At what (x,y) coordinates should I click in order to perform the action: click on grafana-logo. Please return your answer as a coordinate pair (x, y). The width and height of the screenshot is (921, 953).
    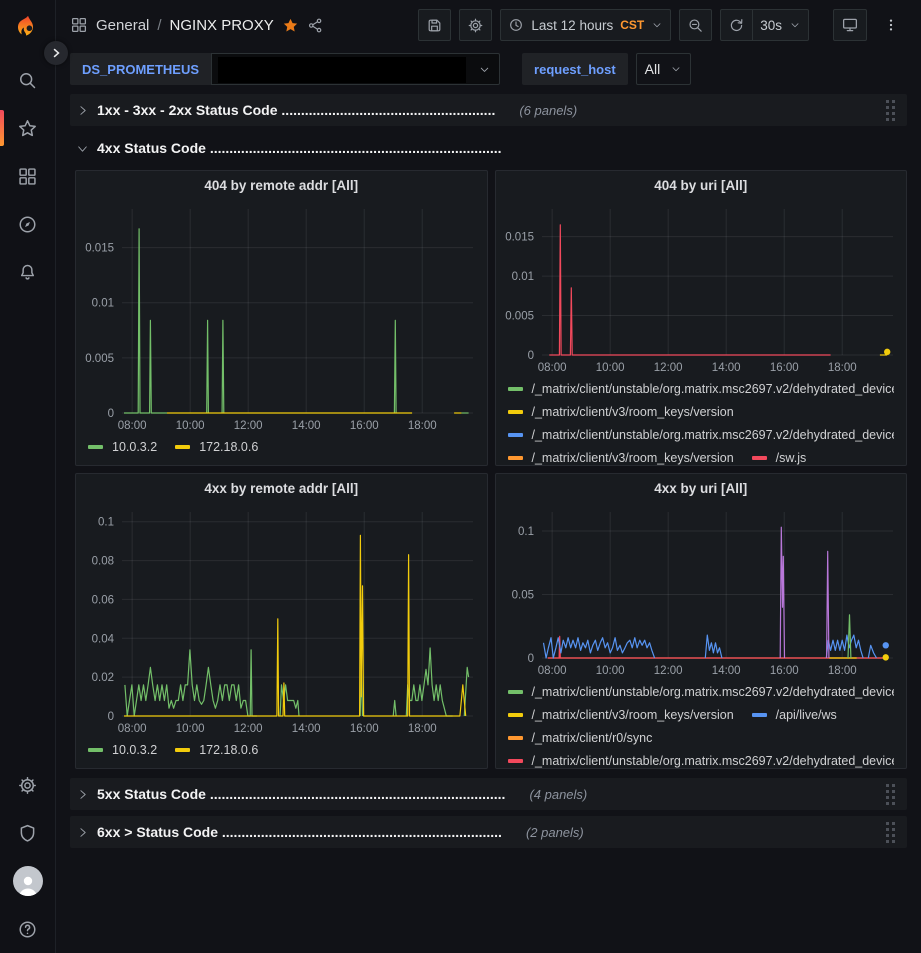
    Looking at the image, I should click on (27, 28).